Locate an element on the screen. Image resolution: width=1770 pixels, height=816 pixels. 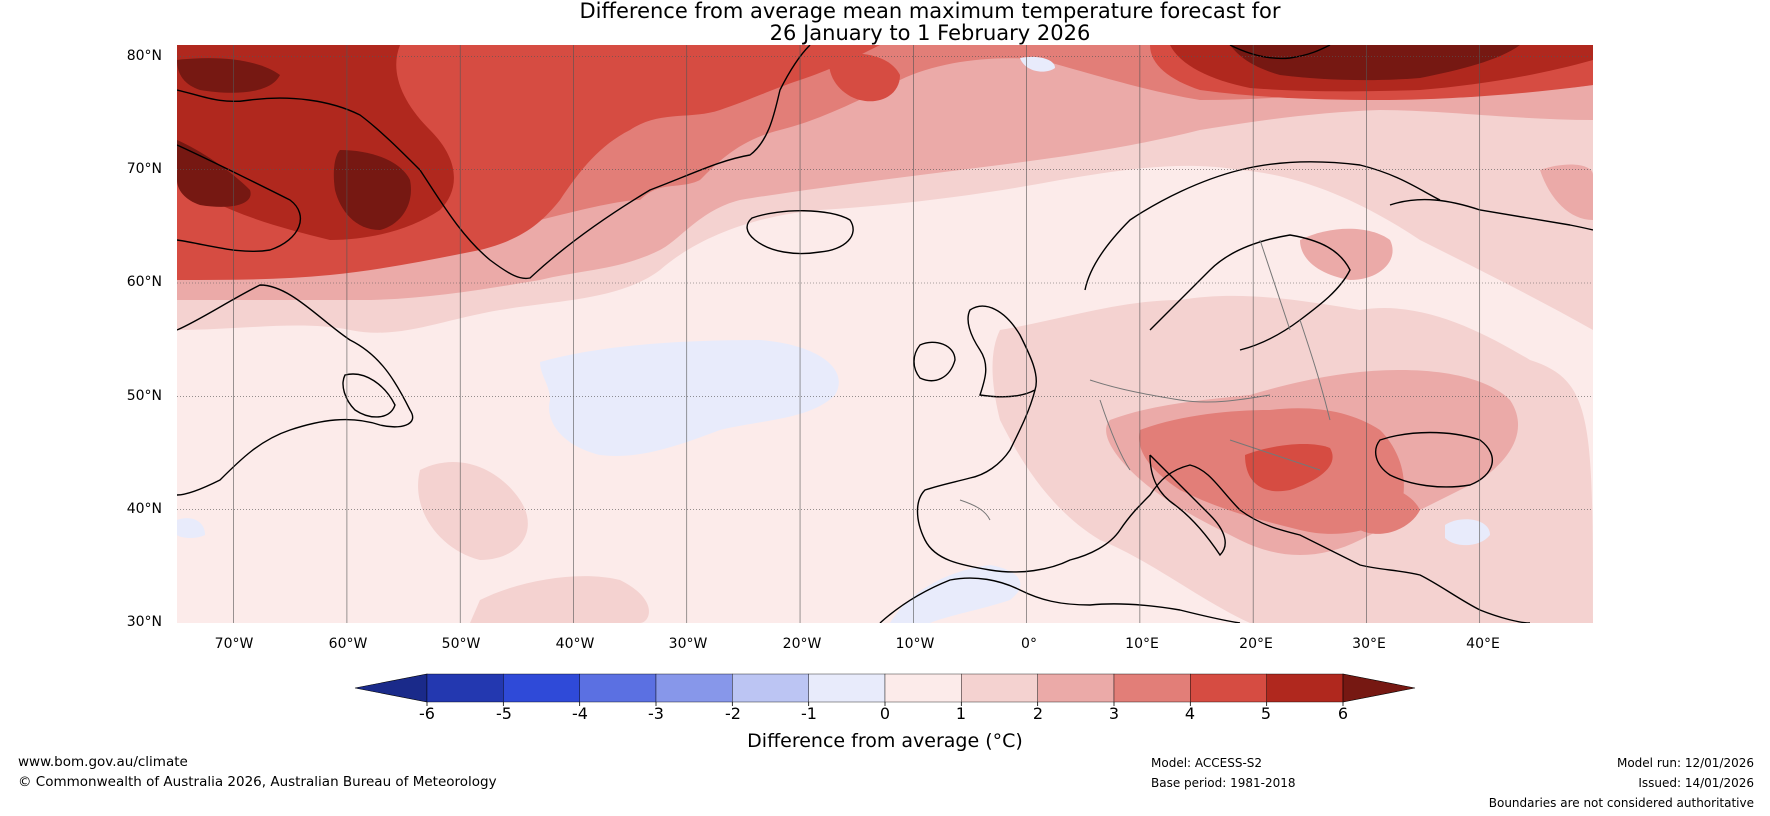
italy-coast is located at coordinates (1187, 505).